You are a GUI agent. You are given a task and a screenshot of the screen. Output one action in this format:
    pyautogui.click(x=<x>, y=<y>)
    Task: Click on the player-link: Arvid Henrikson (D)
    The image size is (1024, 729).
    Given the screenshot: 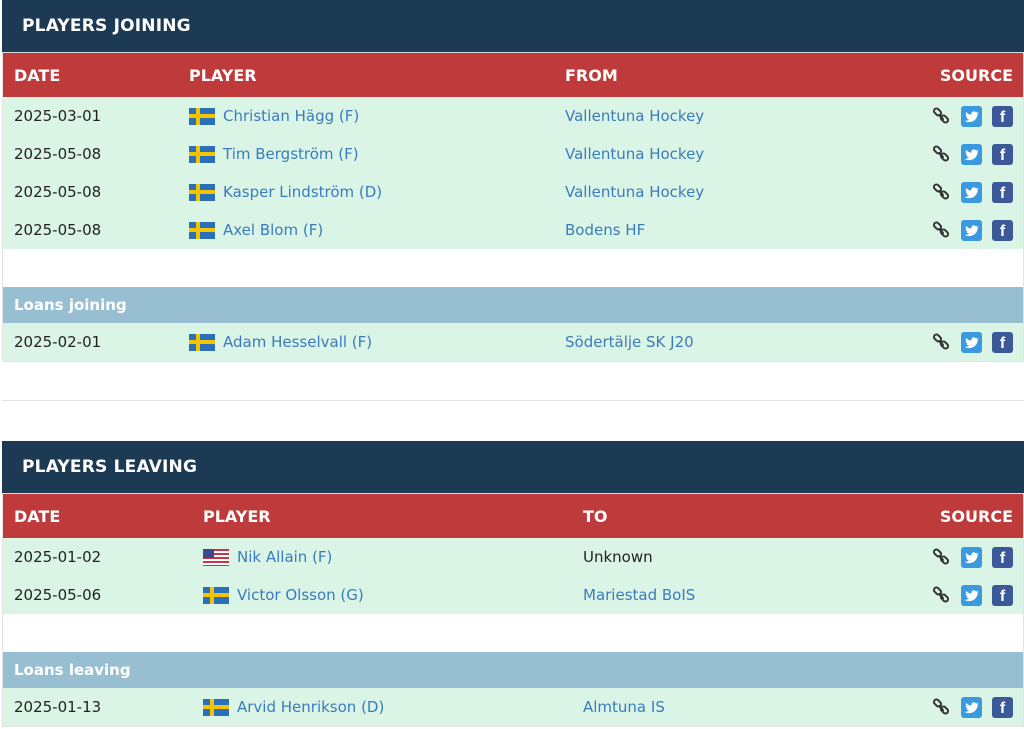 What is the action you would take?
    pyautogui.click(x=311, y=707)
    